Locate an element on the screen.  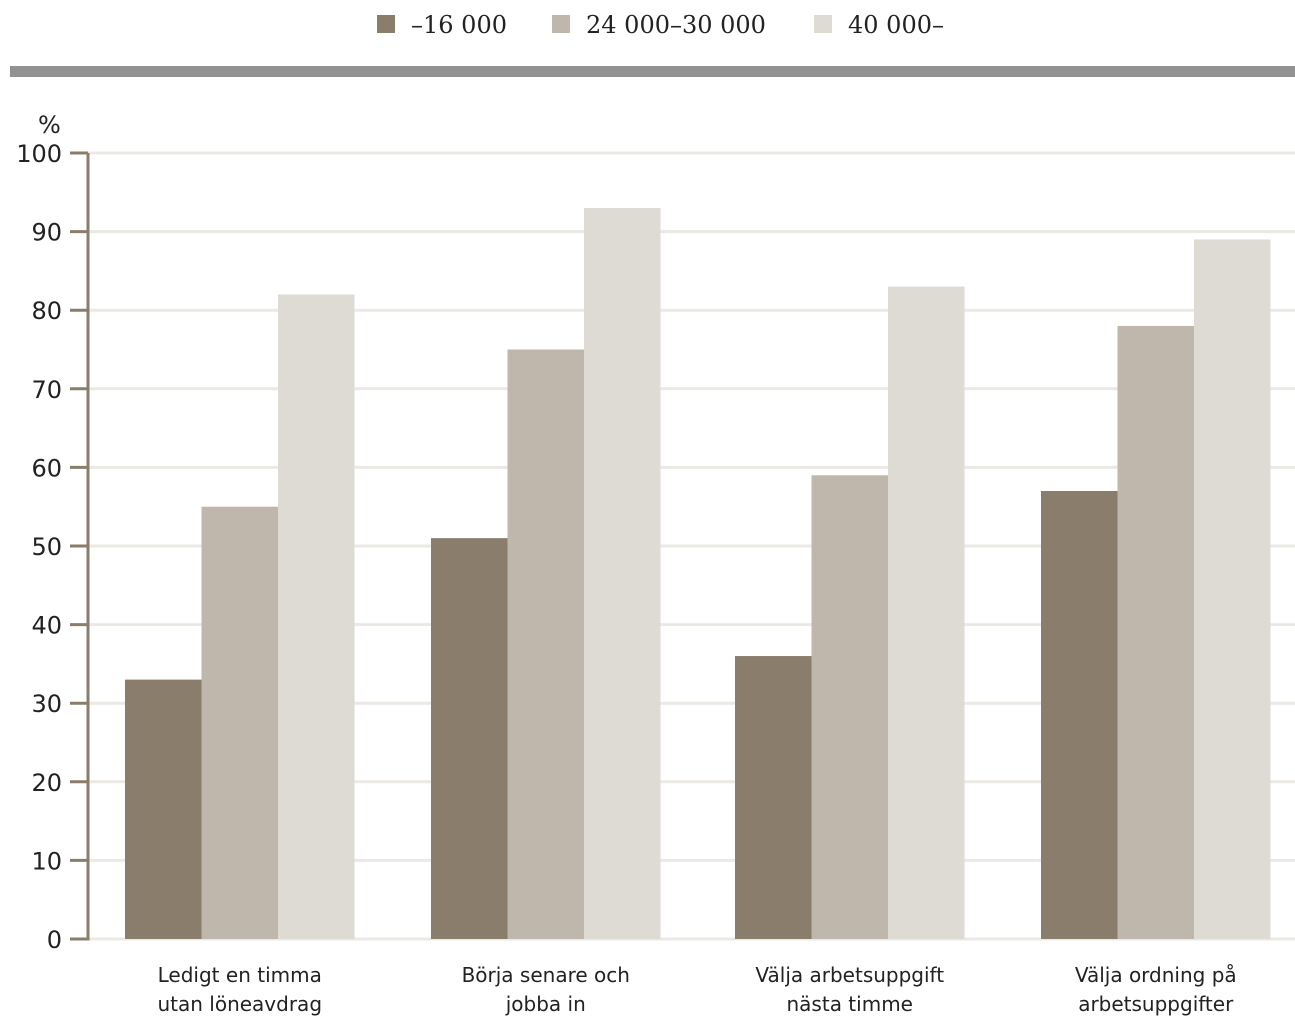
header-separator is located at coordinates (652, 71).